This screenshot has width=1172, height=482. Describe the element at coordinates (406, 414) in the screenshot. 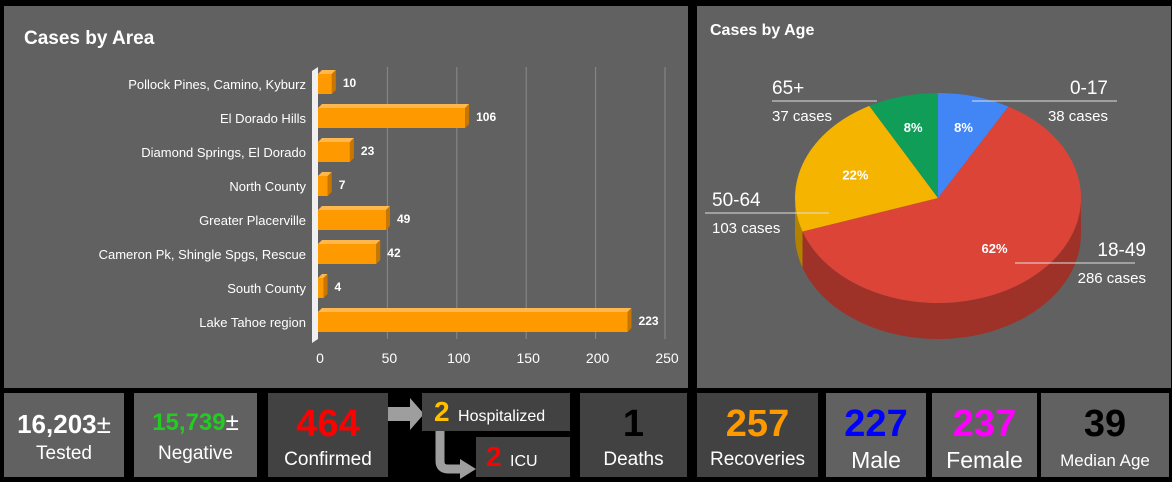

I see `arrow-to-hospitalized` at that location.